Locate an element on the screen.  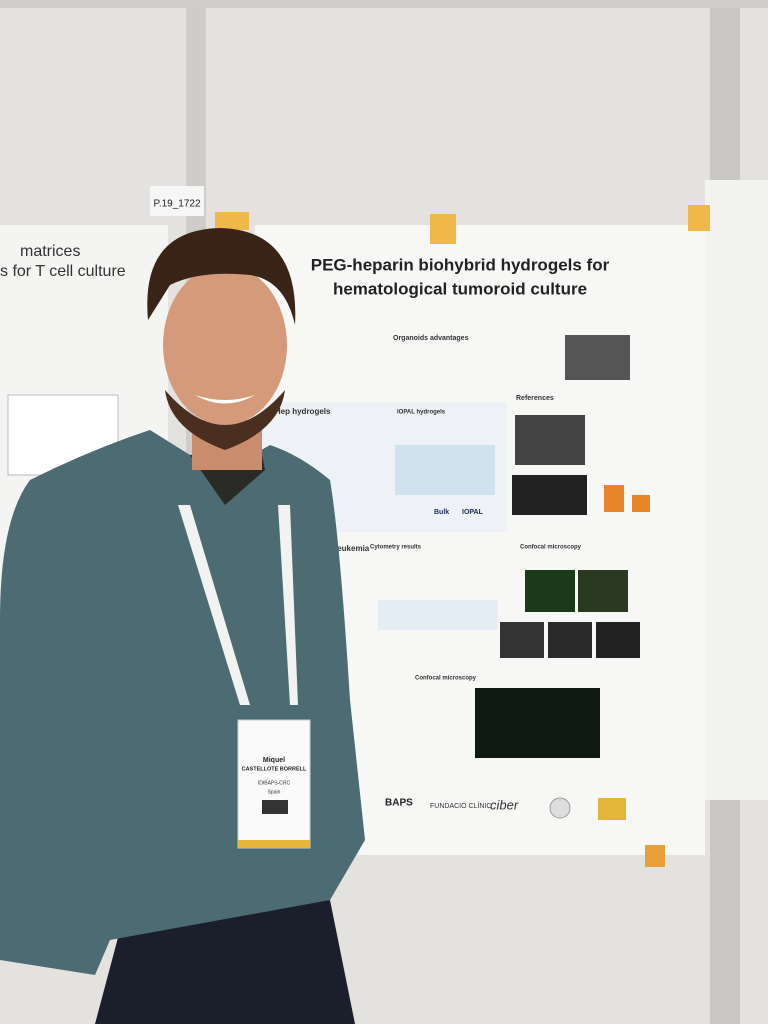
poster-number-card is located at coordinates (177, 201).